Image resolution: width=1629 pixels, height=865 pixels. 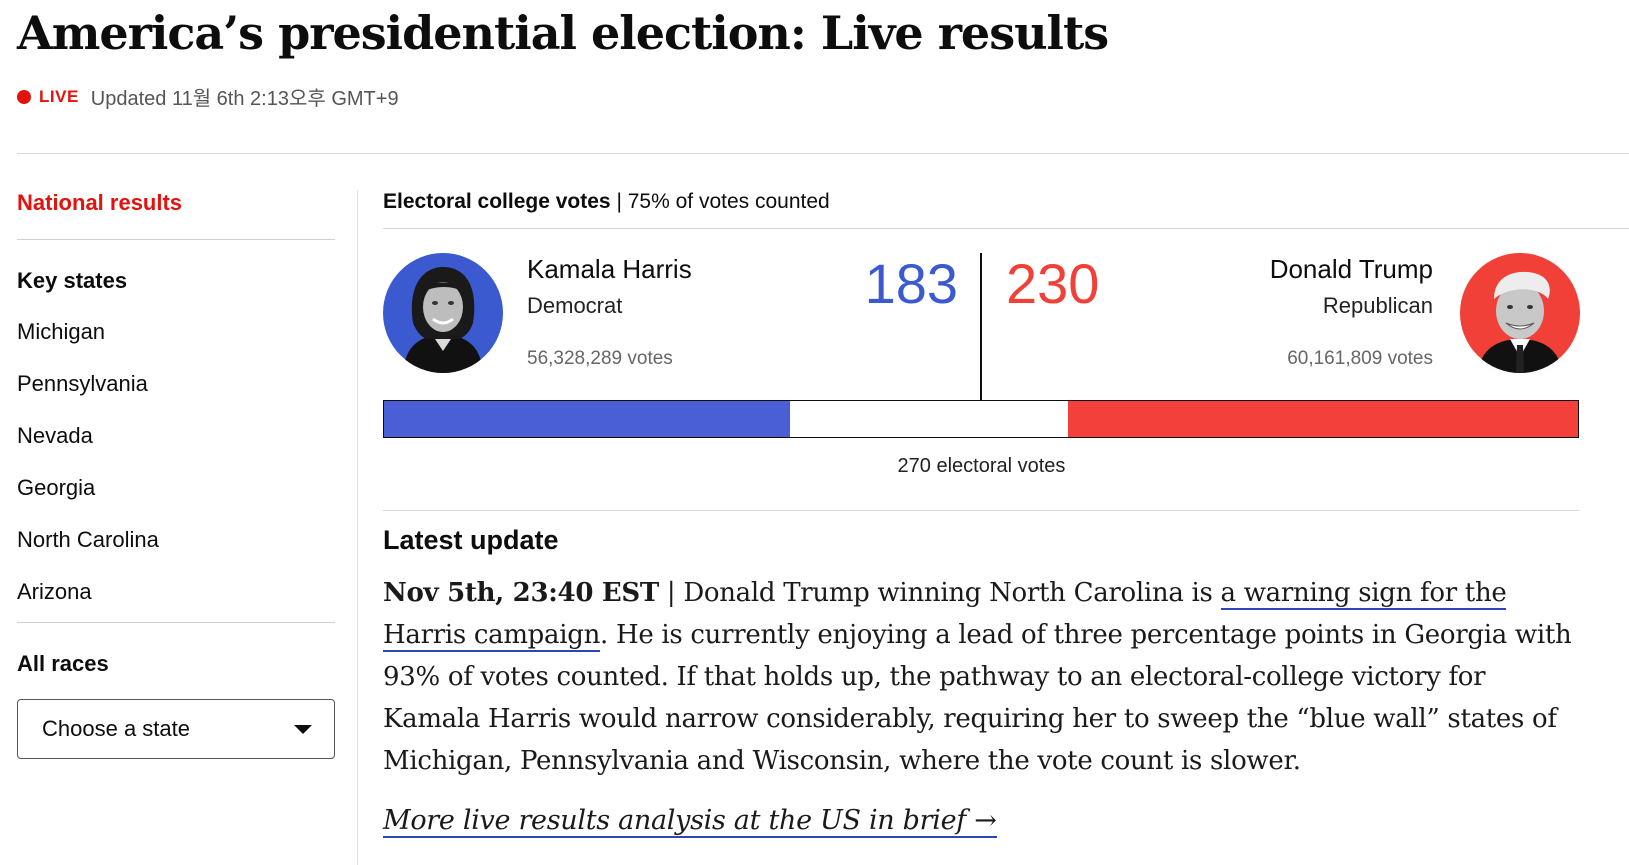 What do you see at coordinates (1377, 305) in the screenshot?
I see `trump-party: Republican` at bounding box center [1377, 305].